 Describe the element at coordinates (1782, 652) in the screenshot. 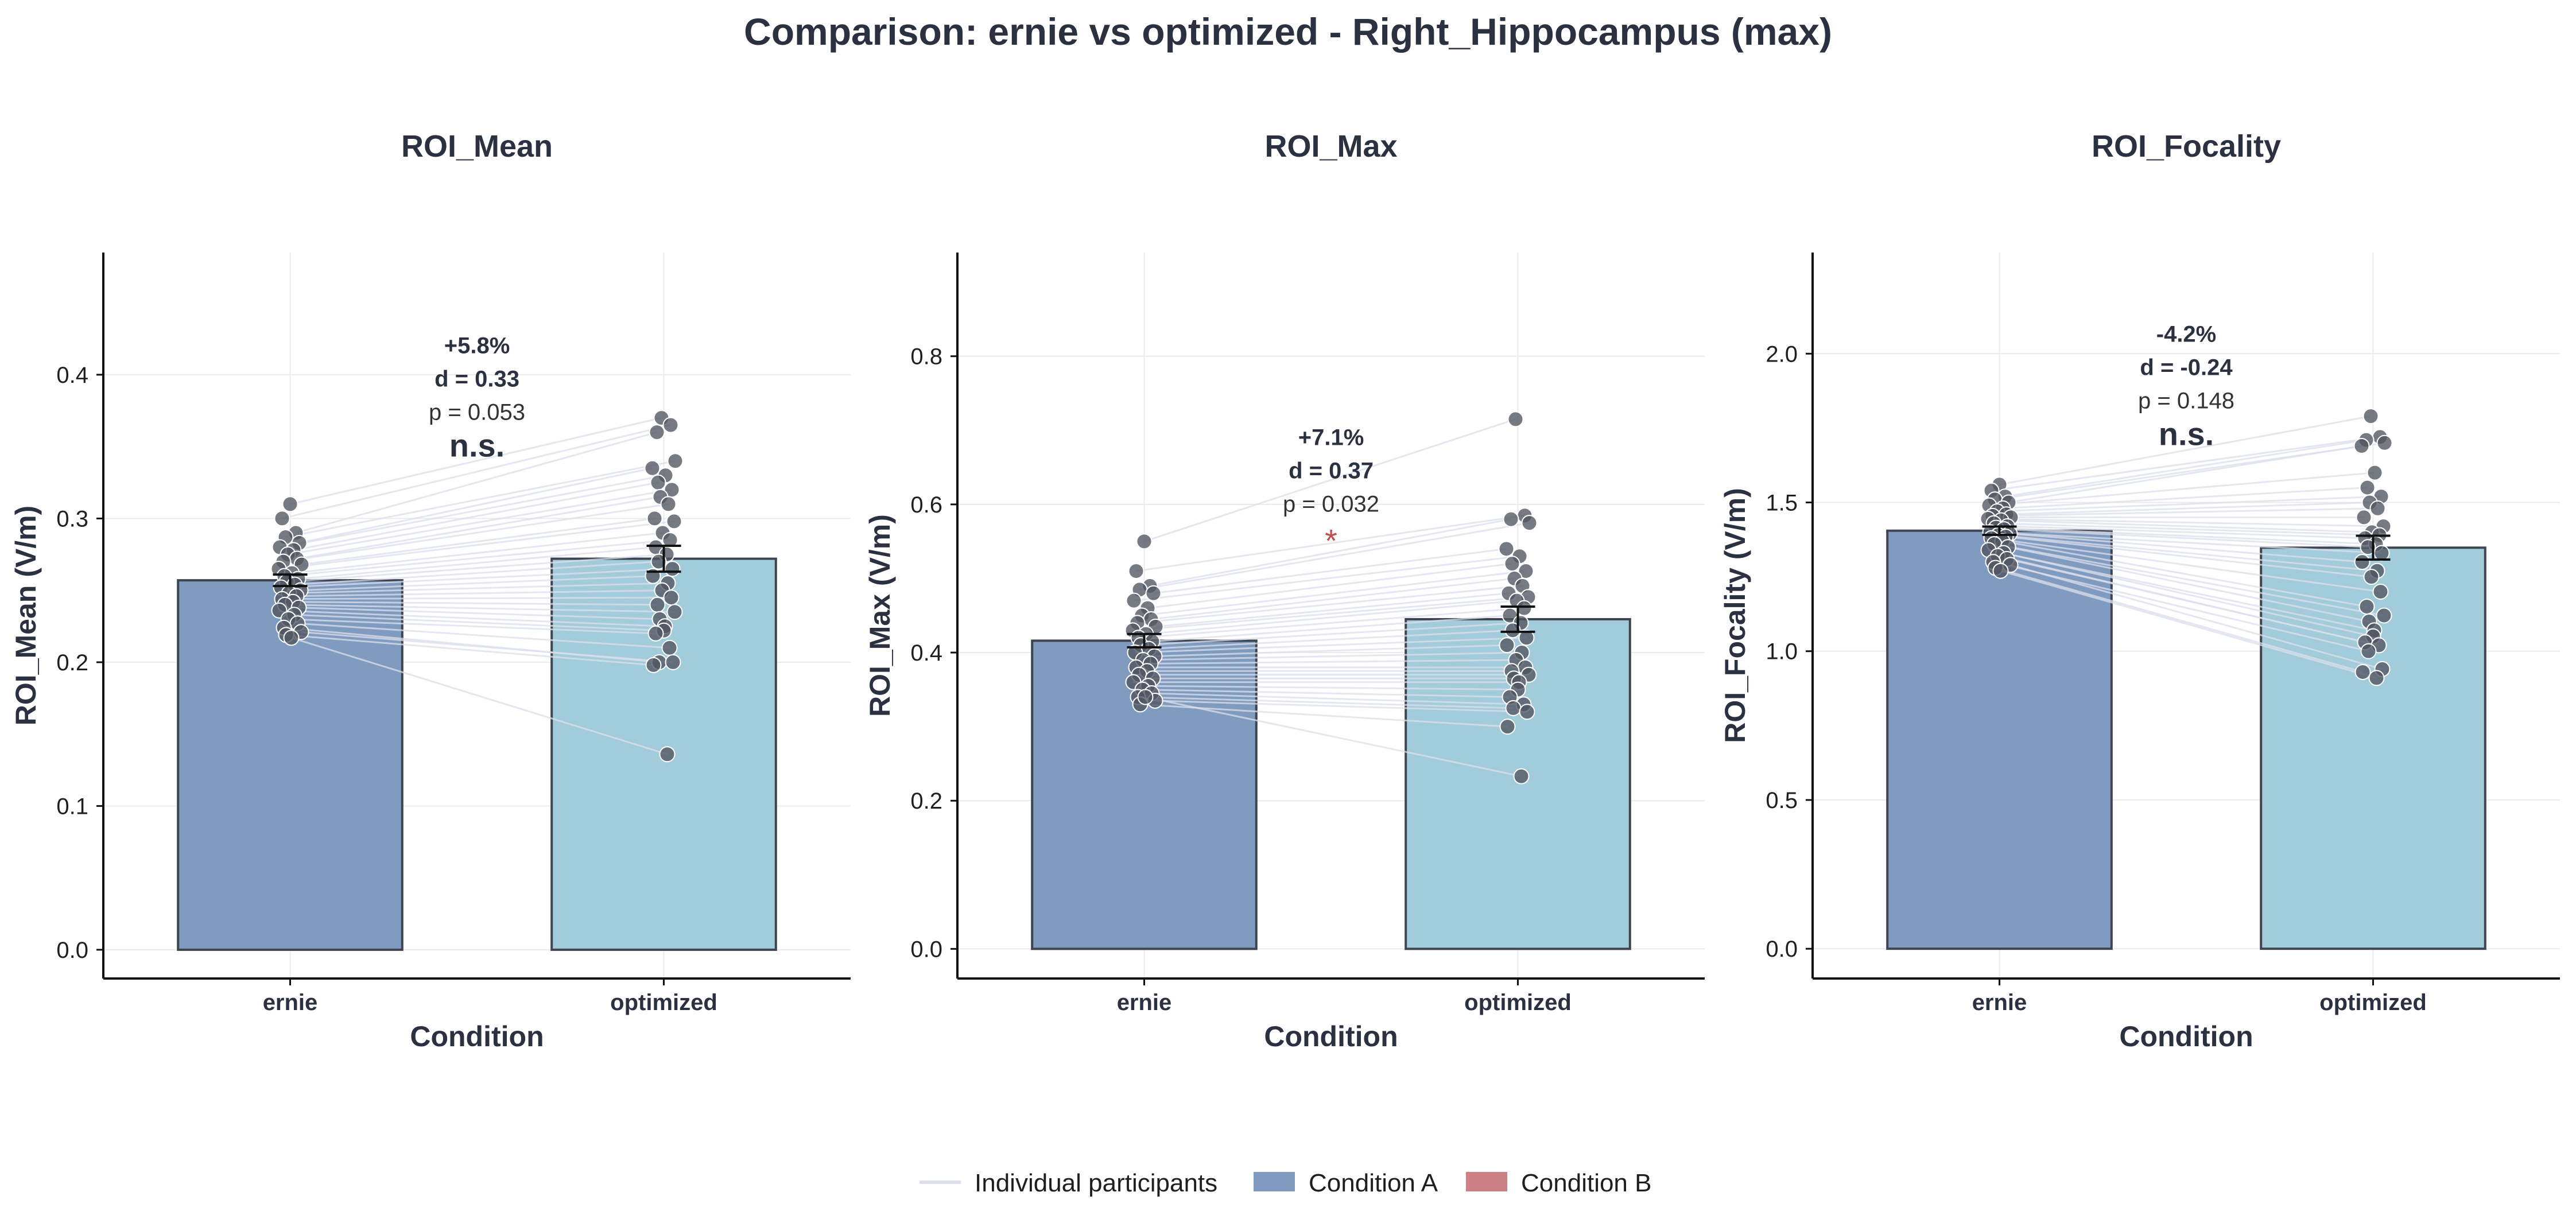

I see `y-tick-label: 1.0` at that location.